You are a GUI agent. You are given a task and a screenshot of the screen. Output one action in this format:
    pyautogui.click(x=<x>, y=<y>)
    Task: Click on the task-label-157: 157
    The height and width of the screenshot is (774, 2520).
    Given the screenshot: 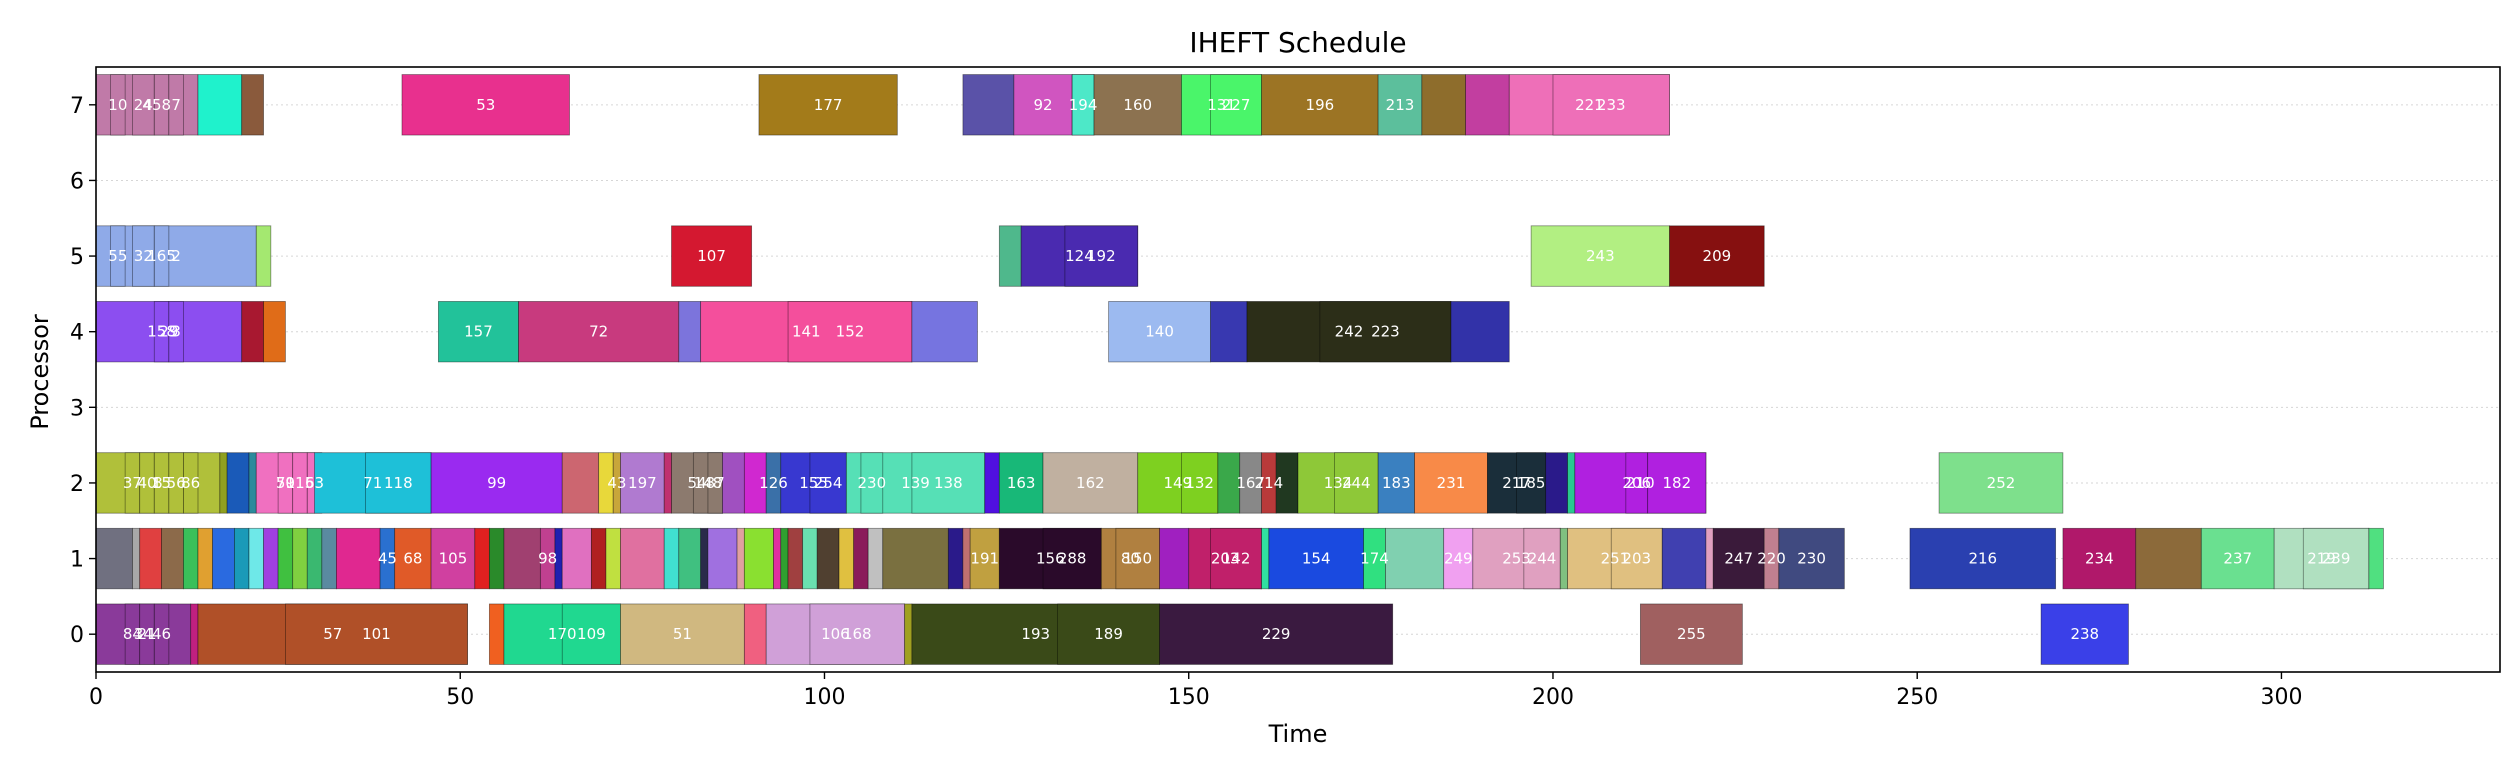 What is the action you would take?
    pyautogui.click(x=478, y=332)
    